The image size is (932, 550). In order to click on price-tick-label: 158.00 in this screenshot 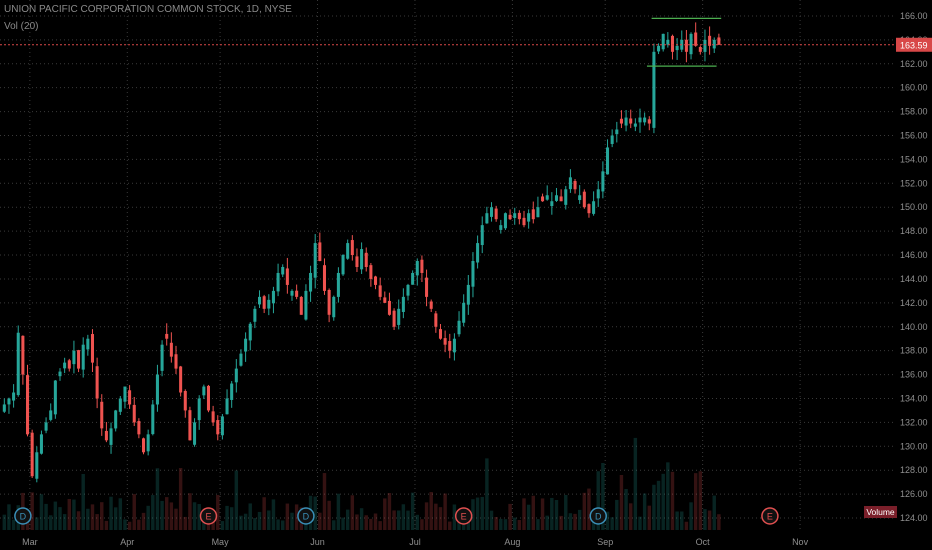, I will do `click(914, 112)`.